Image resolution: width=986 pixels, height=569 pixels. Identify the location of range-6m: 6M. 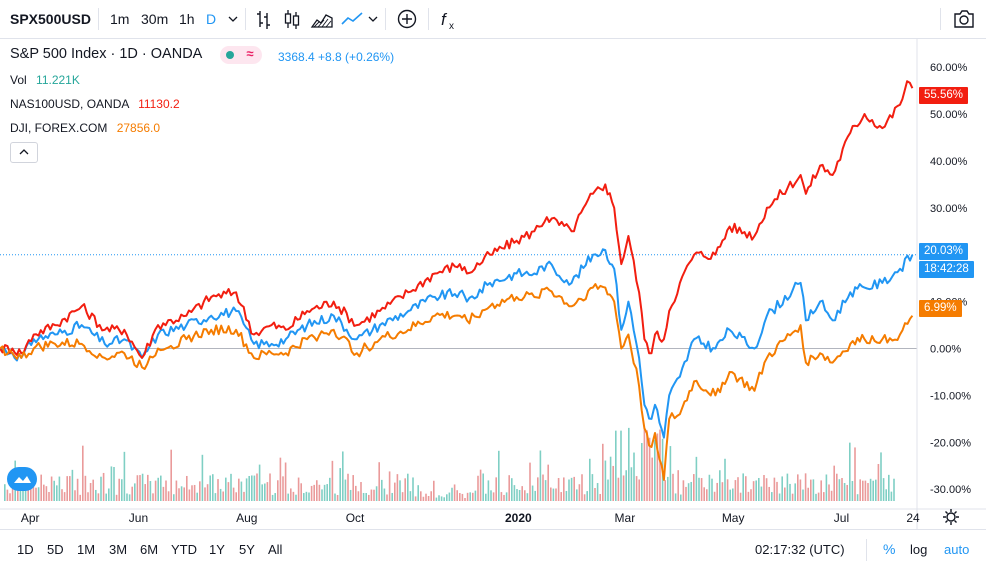
(149, 549).